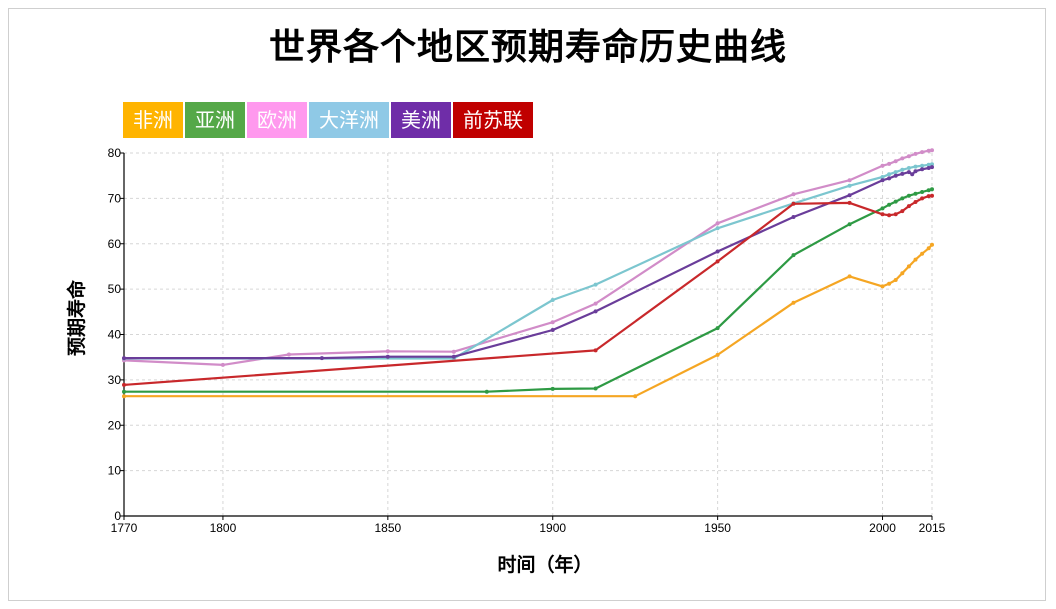  What do you see at coordinates (421, 120) in the screenshot?
I see `legend-item-americas: 美洲` at bounding box center [421, 120].